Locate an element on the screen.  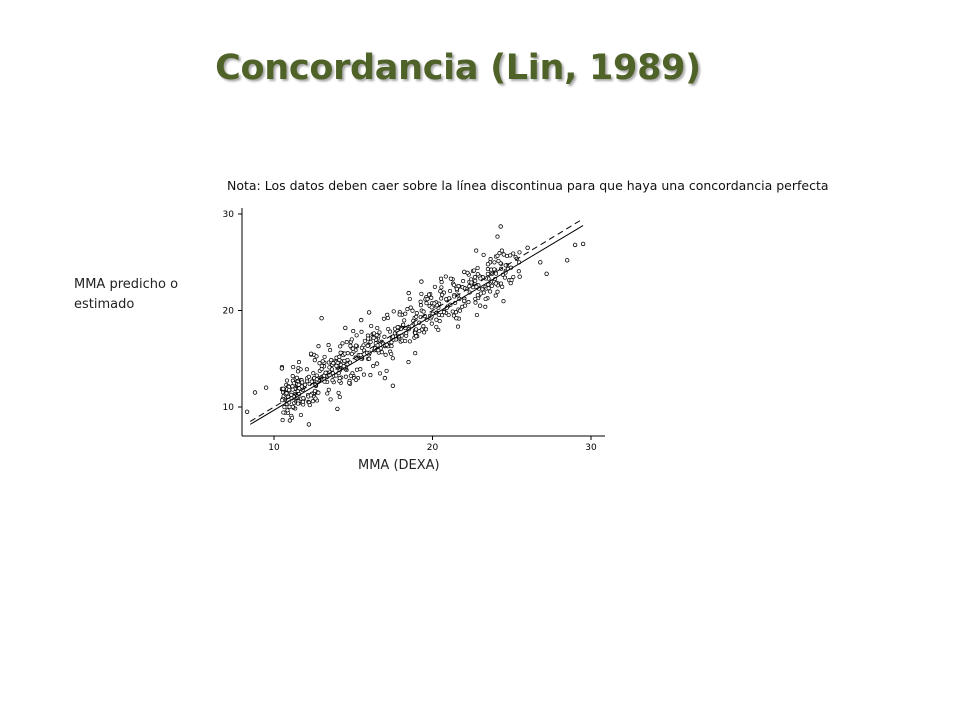
y-axis-label: MMA predicho o estimado is located at coordinates (126, 294).